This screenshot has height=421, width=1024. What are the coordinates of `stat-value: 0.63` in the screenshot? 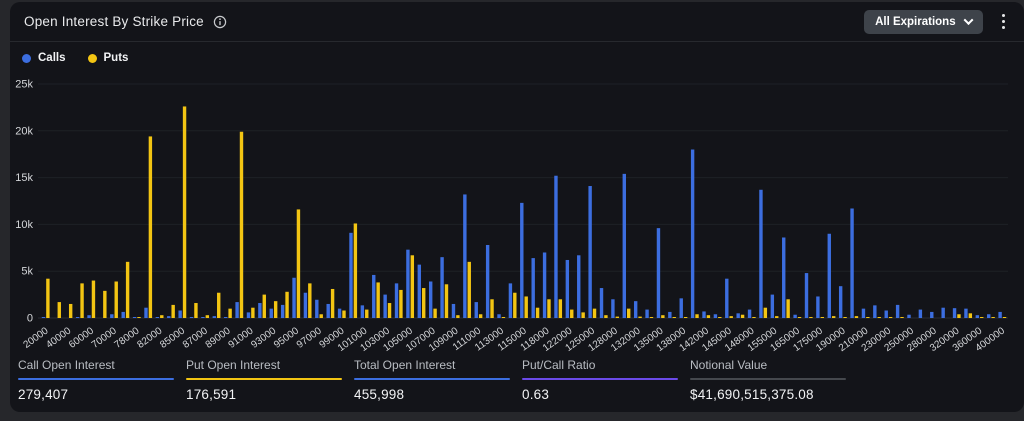 It's located at (536, 394).